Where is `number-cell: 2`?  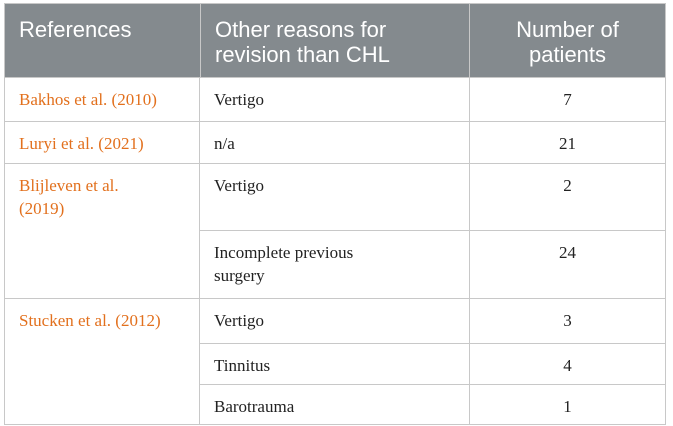 number-cell: 2 is located at coordinates (567, 197).